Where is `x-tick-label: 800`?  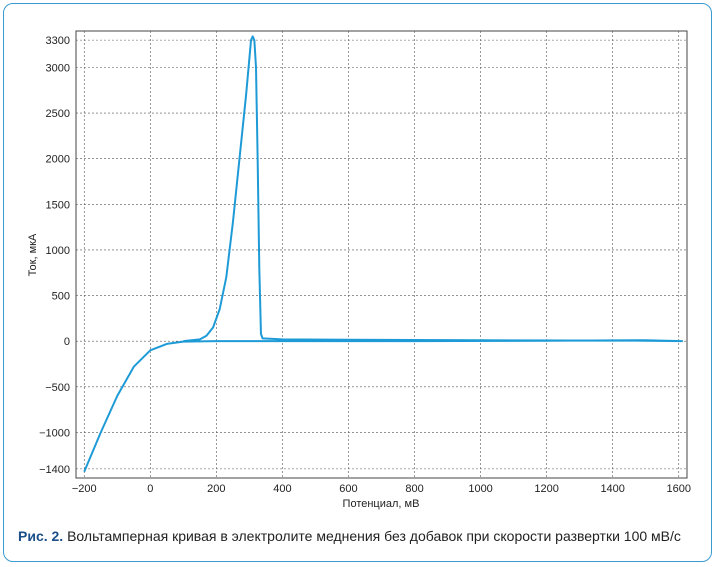
x-tick-label: 800 is located at coordinates (414, 489).